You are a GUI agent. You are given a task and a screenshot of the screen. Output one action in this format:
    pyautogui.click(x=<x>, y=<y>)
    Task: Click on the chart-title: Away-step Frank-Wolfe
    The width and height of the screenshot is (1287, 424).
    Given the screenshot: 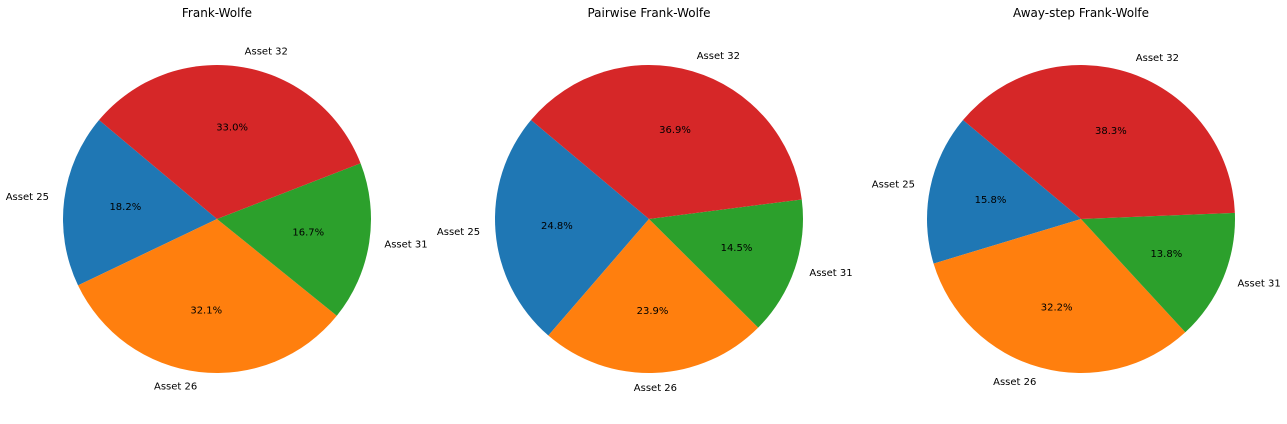 What is the action you would take?
    pyautogui.click(x=1081, y=13)
    